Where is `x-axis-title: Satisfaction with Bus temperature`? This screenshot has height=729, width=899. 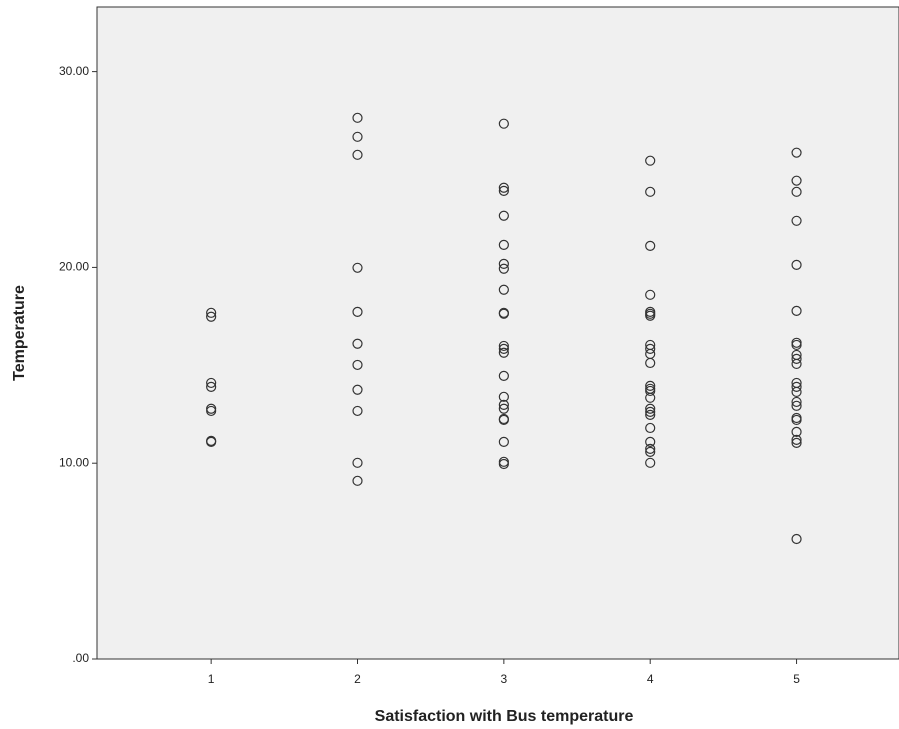 x-axis-title: Satisfaction with Bus temperature is located at coordinates (504, 716).